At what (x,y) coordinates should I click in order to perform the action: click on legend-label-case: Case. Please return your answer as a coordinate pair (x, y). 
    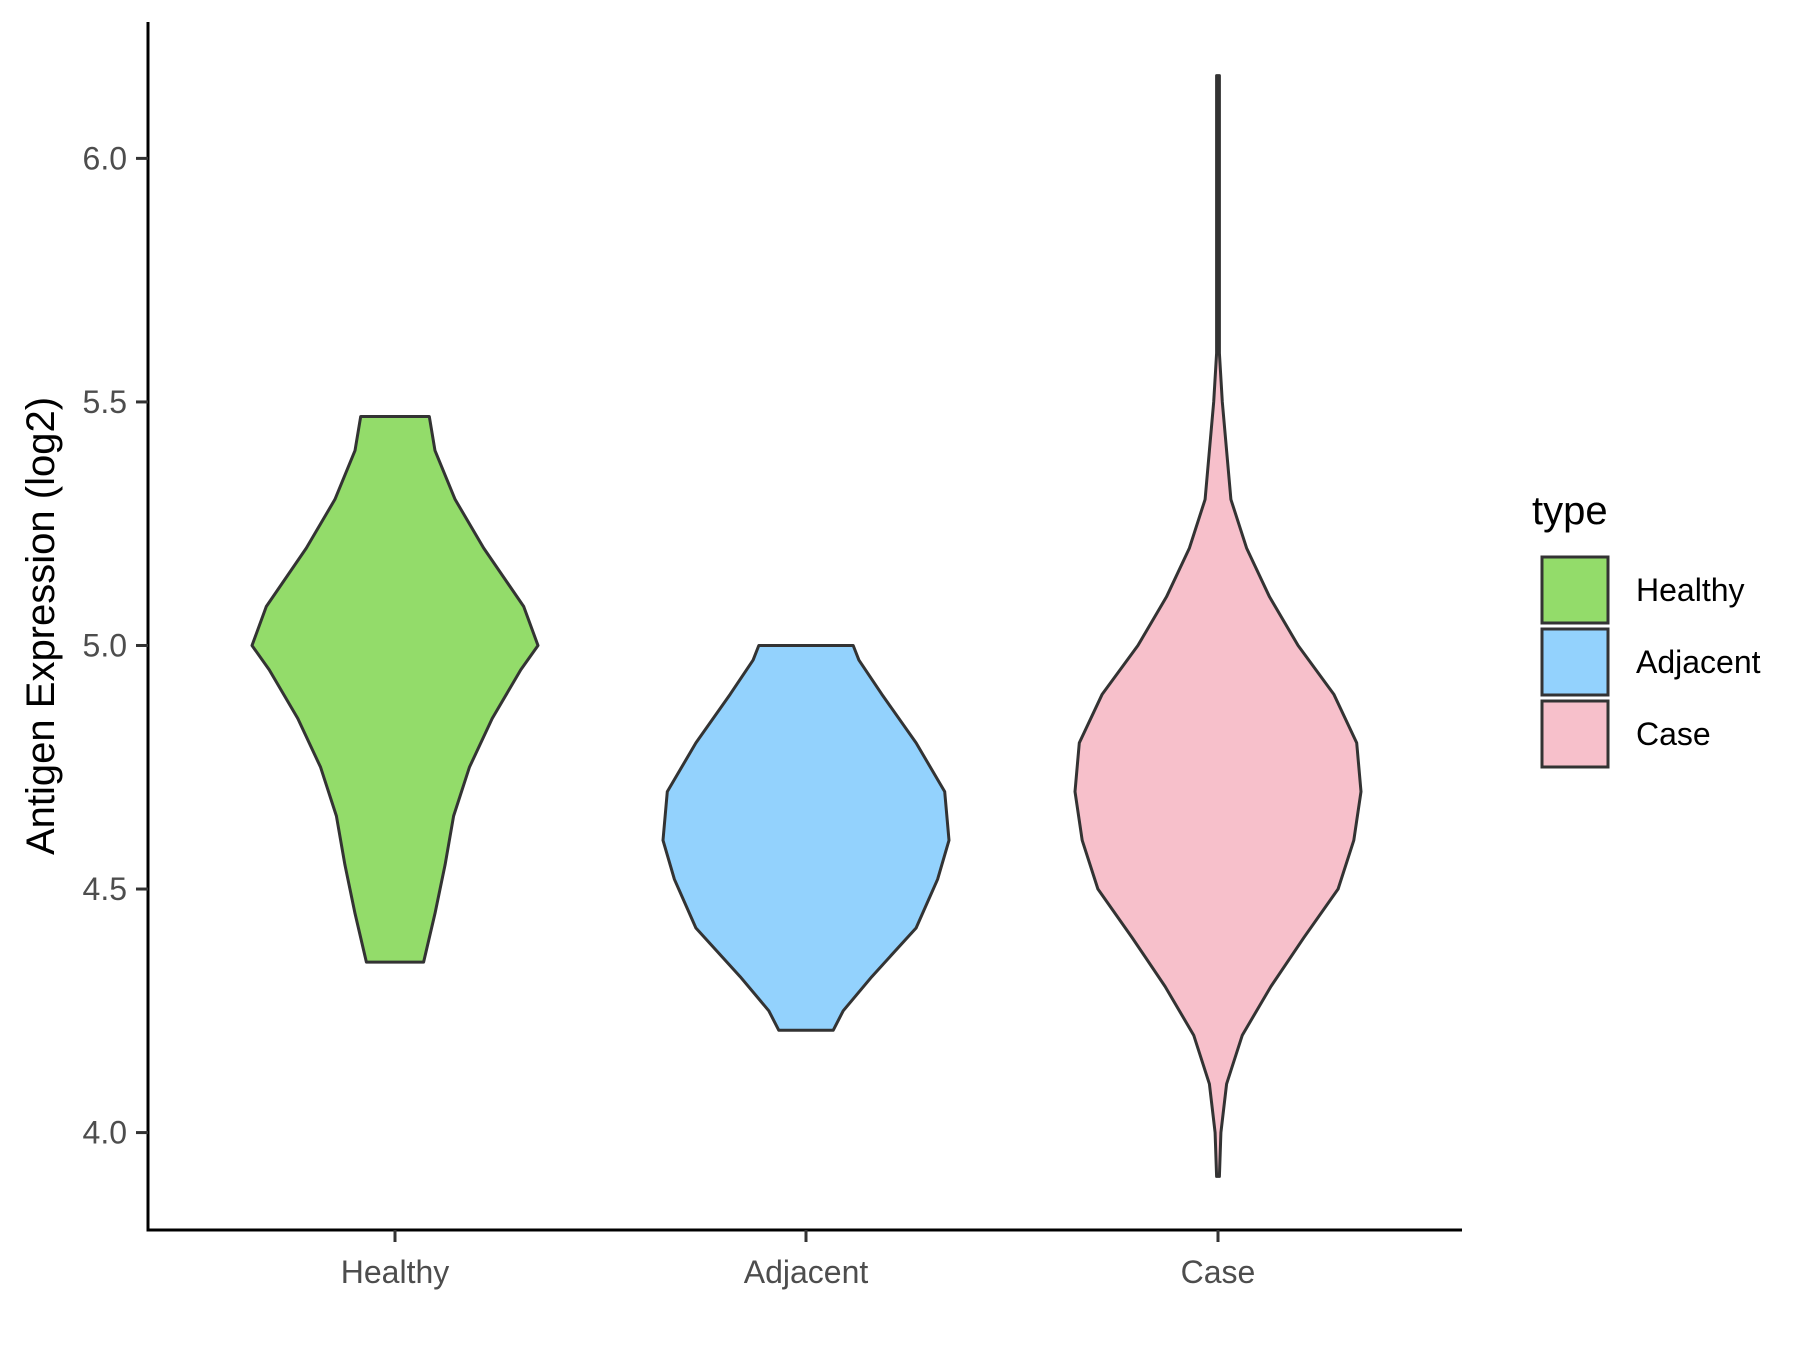
    Looking at the image, I should click on (1673, 734).